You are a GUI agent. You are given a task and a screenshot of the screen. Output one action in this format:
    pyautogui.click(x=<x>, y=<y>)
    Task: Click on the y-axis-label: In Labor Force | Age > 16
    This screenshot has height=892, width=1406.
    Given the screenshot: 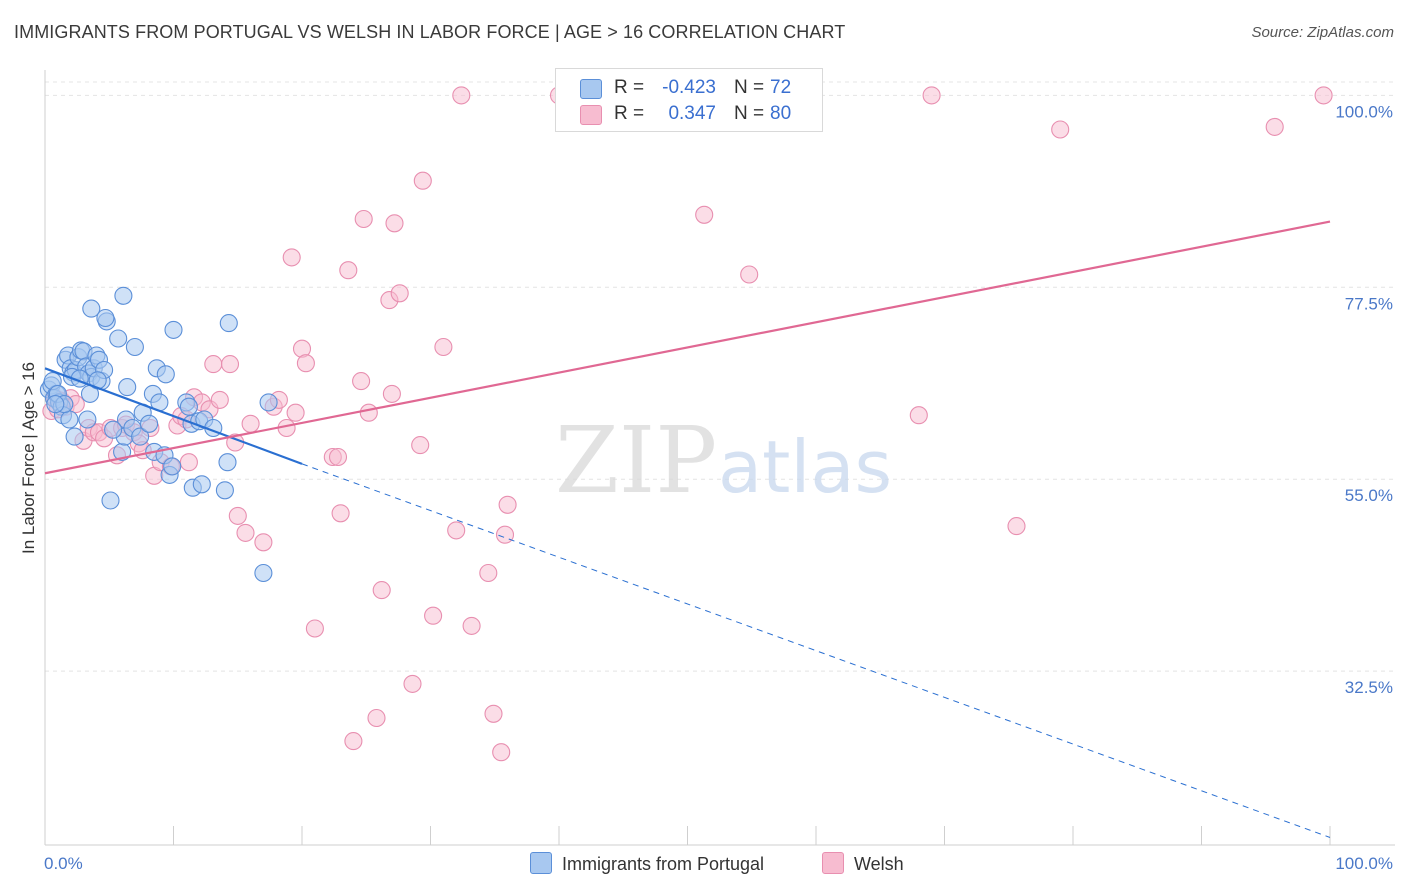 What is the action you would take?
    pyautogui.click(x=28, y=458)
    